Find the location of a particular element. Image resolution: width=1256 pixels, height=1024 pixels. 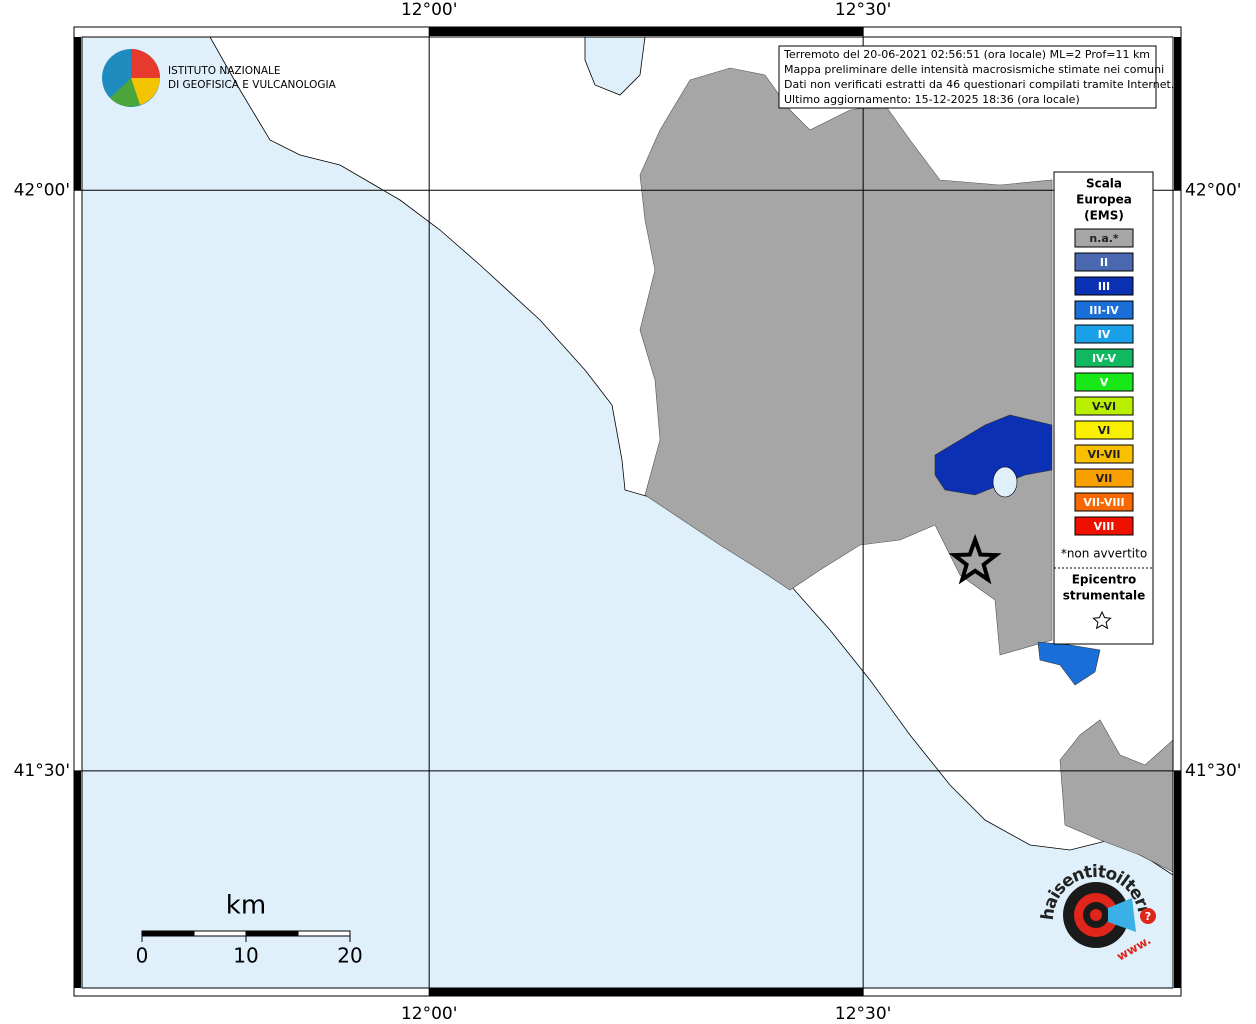

legend-label: III is located at coordinates (1104, 286).